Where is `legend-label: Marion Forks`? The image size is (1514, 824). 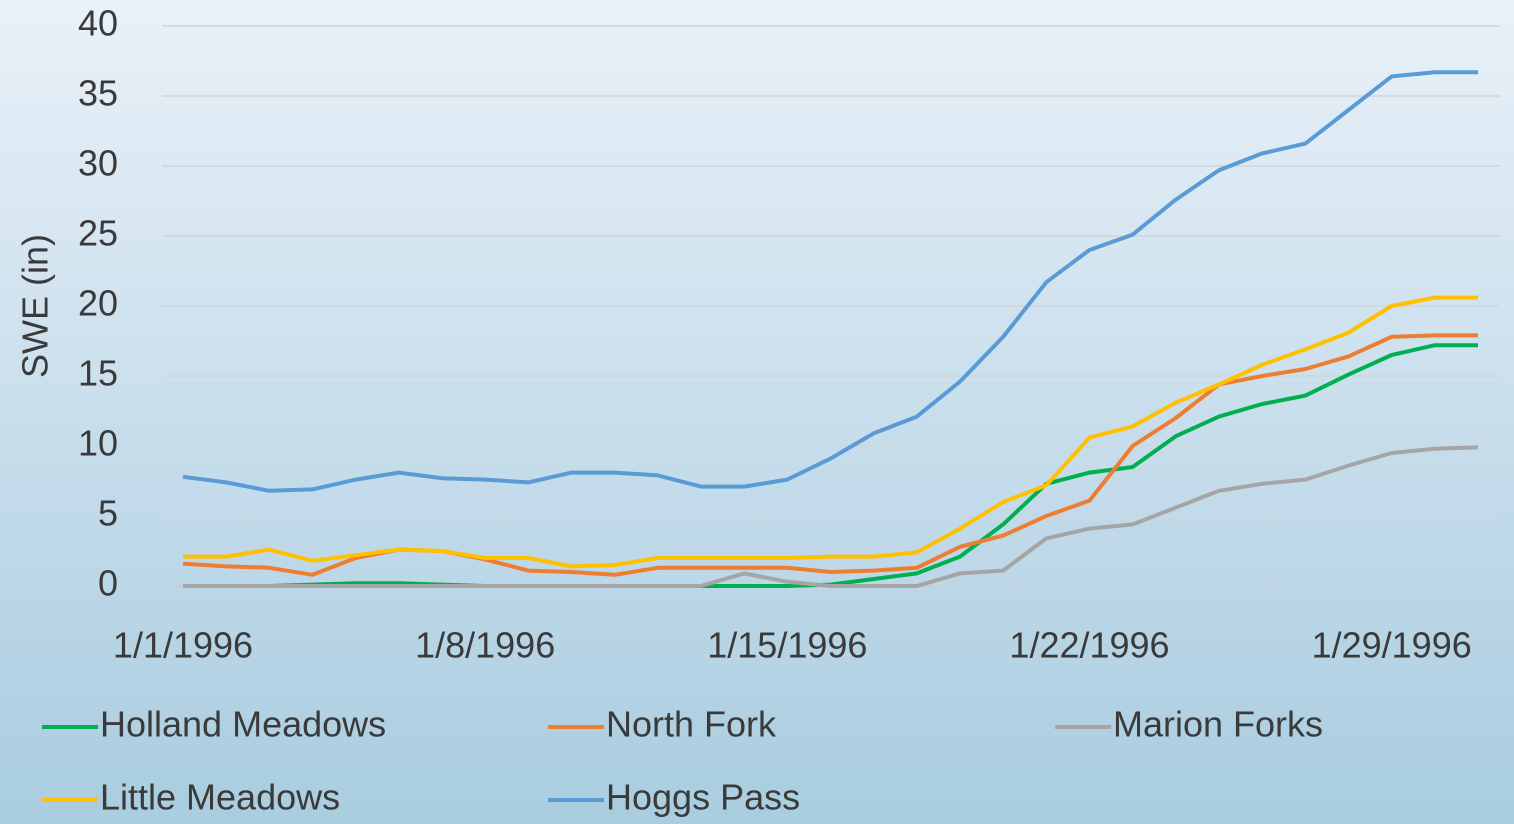 legend-label: Marion Forks is located at coordinates (1218, 724).